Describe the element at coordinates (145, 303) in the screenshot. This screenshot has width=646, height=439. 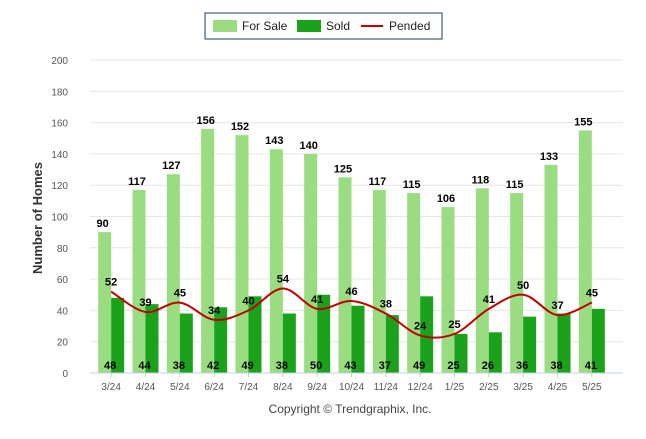
I see `label-pended-4-24: 39` at that location.